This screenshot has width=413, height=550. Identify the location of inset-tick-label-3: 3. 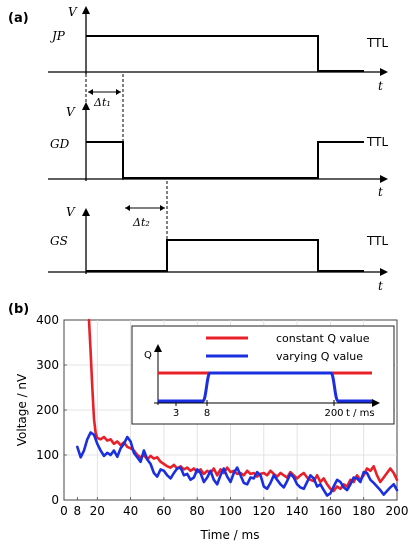
(176, 413).